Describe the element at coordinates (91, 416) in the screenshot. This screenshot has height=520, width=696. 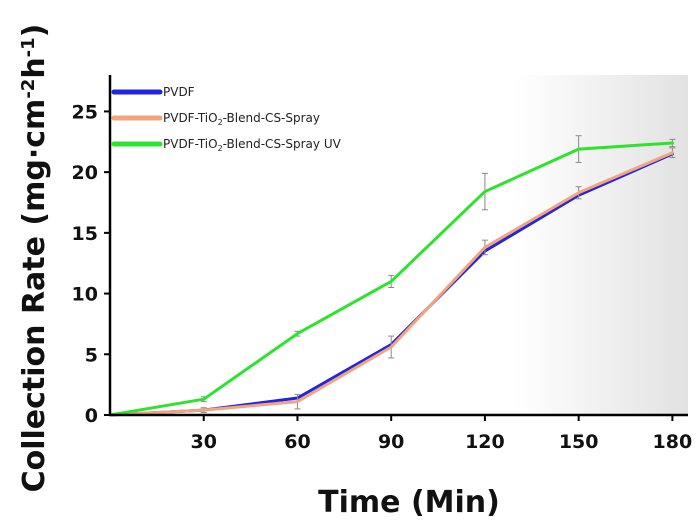
I see `y-tick-label: 0` at that location.